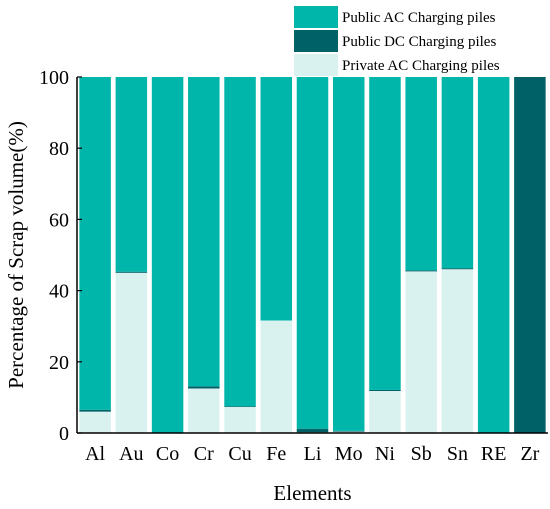 The image size is (550, 509). I want to click on bar-sb-private-ac-charging-piles, so click(421, 352).